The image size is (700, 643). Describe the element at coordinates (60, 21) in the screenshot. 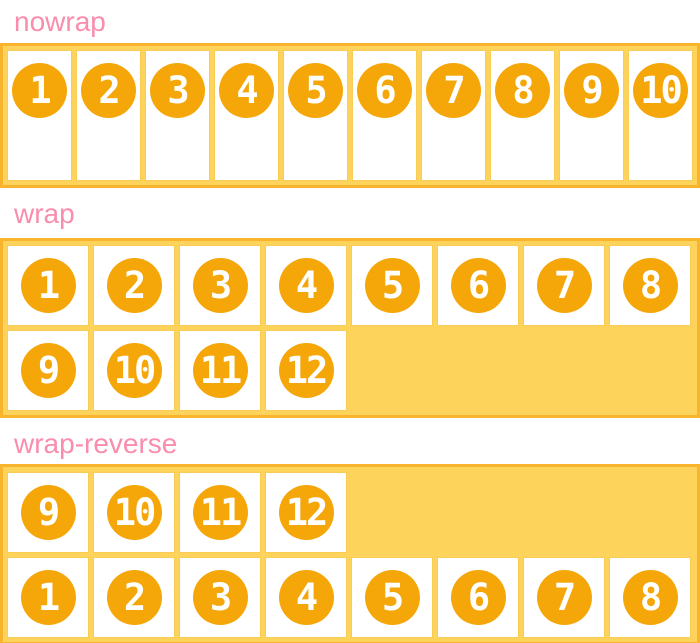

I see `section-label-nowrap: nowrap` at that location.